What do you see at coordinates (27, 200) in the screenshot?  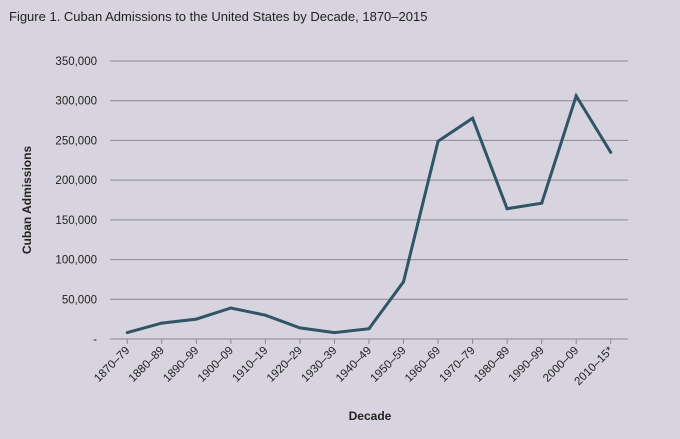 I see `y-axis-title: Cuban Admissions` at bounding box center [27, 200].